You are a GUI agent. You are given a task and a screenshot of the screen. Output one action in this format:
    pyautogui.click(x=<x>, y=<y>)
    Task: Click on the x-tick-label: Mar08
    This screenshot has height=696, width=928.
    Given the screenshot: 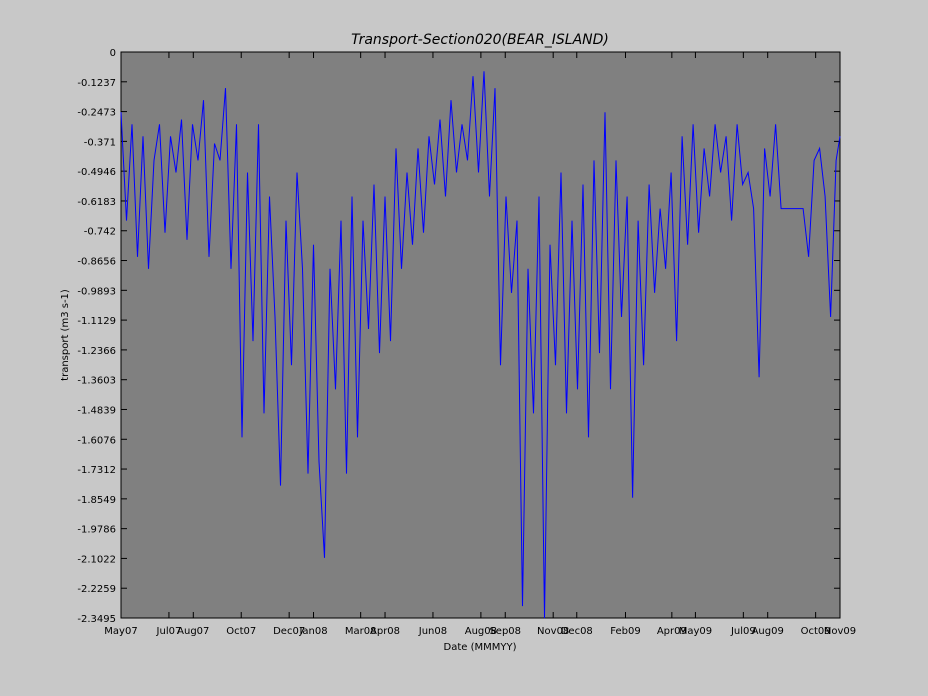 What is the action you would take?
    pyautogui.click(x=361, y=631)
    